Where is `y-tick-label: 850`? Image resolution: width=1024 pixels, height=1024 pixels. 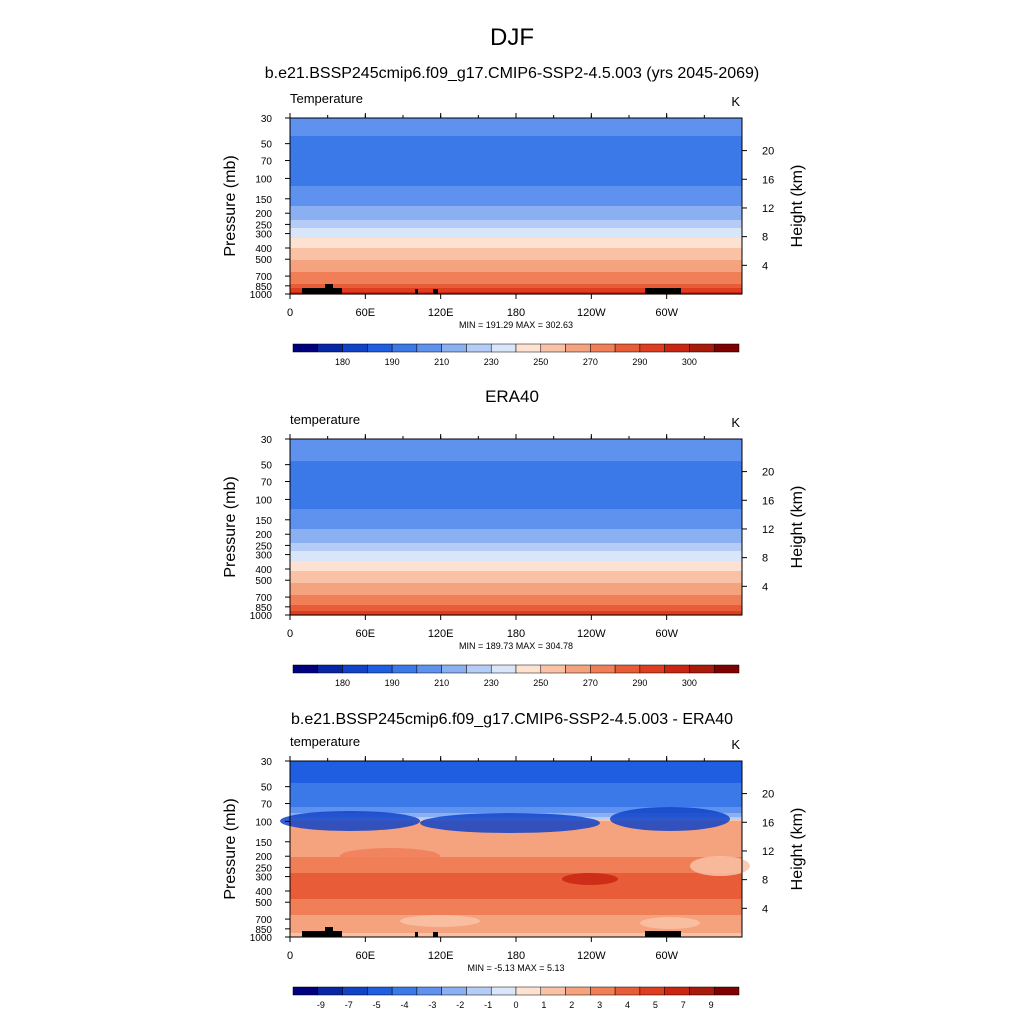 y-tick-label: 850 is located at coordinates (263, 608).